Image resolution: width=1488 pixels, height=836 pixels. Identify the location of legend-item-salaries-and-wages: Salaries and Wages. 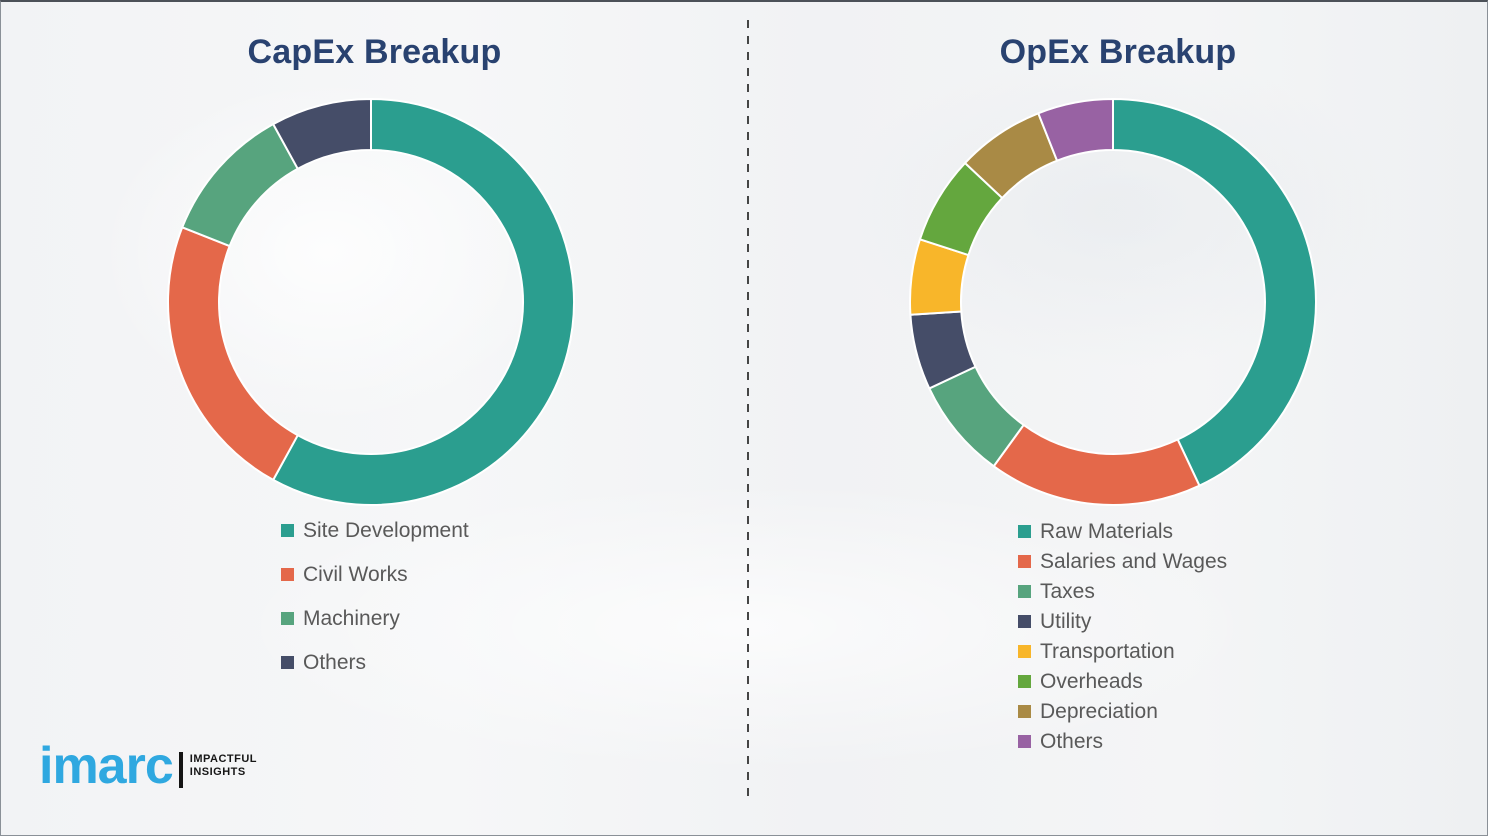
(1122, 561).